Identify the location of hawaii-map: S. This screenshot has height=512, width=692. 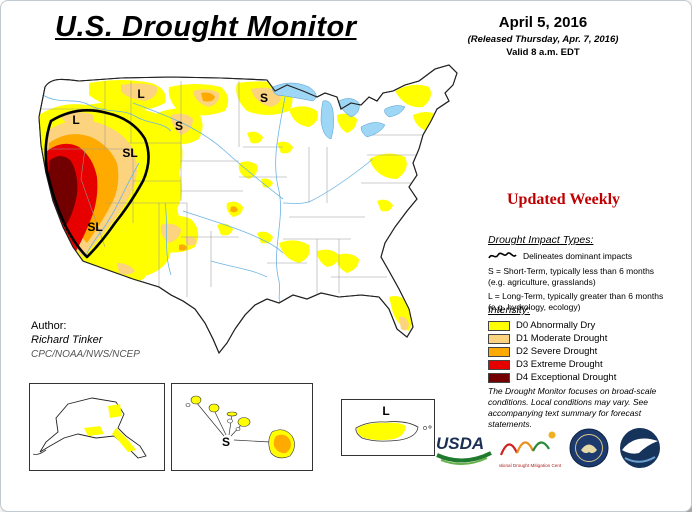
(240, 427).